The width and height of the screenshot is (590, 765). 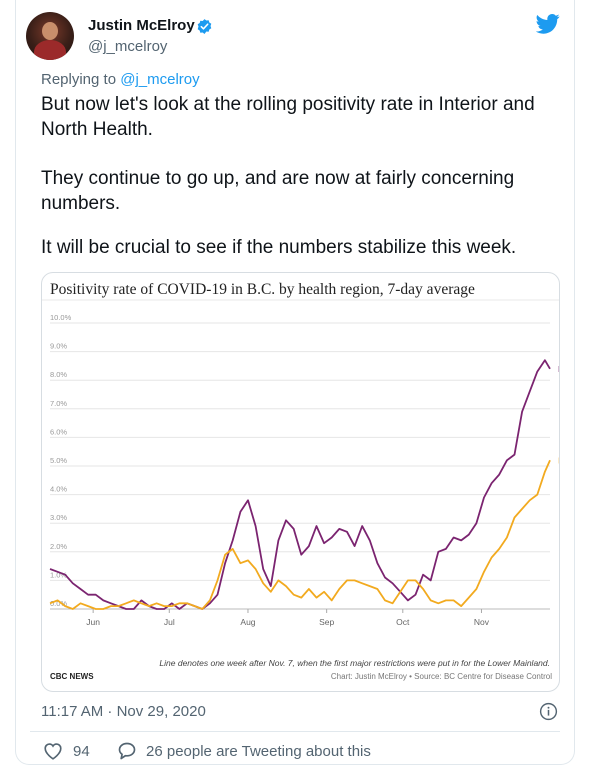 I want to click on divider, so click(x=295, y=731).